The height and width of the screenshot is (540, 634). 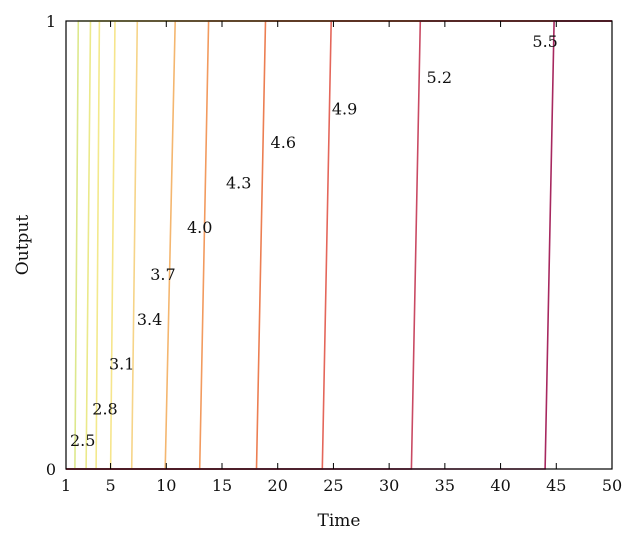 What do you see at coordinates (82, 440) in the screenshot?
I see `series-label-2.5: 2.5` at bounding box center [82, 440].